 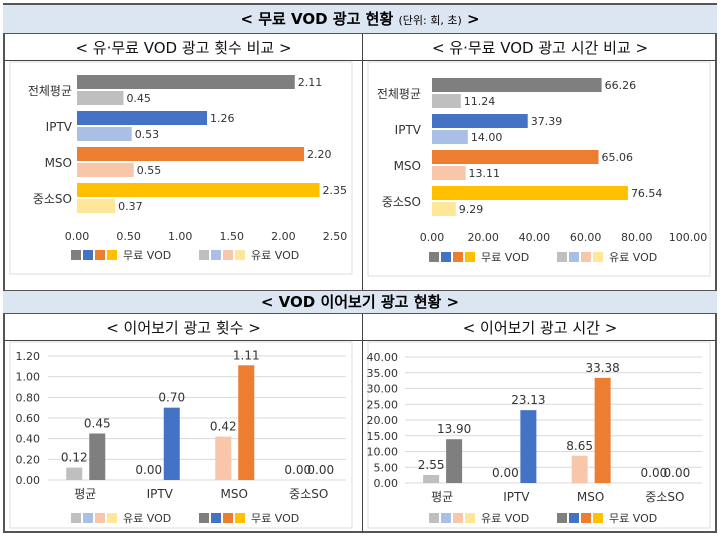 What do you see at coordinates (480, 101) in the screenshot?
I see `data-label: 11.24` at bounding box center [480, 101].